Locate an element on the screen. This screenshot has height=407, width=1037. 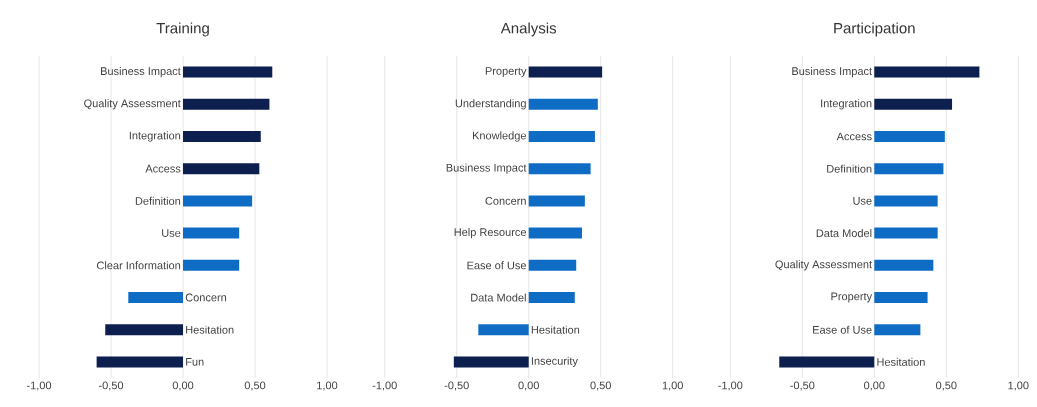
y-tick-label: Help Resource is located at coordinates (490, 233).